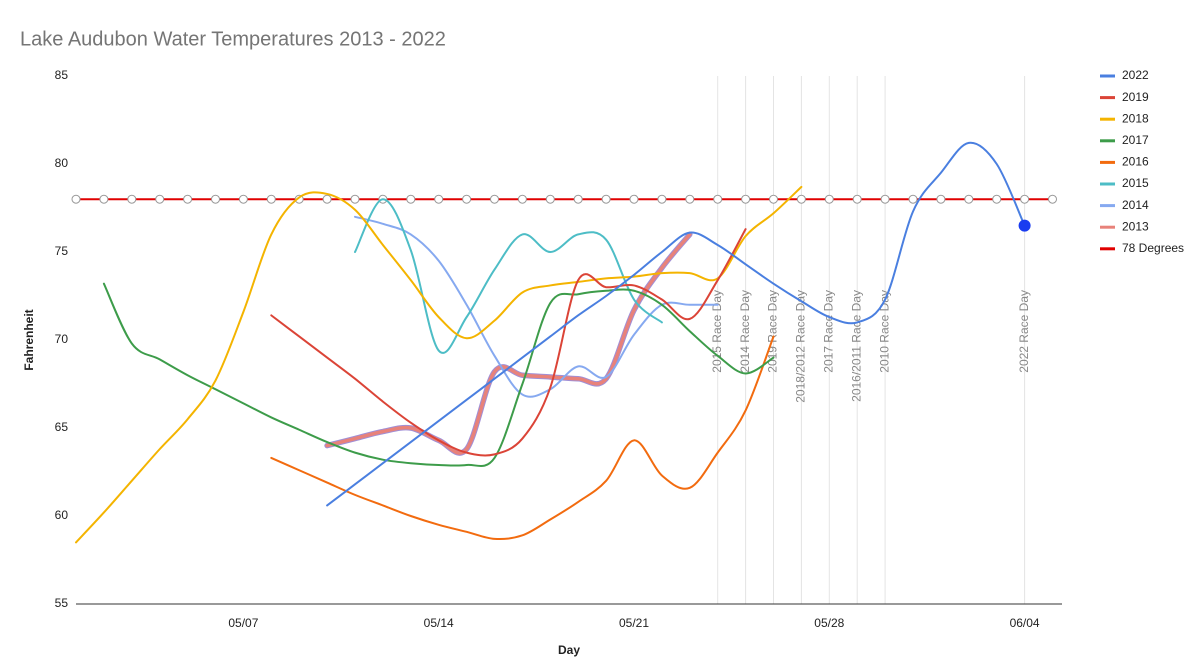  I want to click on highlight-point, so click(1024, 225).